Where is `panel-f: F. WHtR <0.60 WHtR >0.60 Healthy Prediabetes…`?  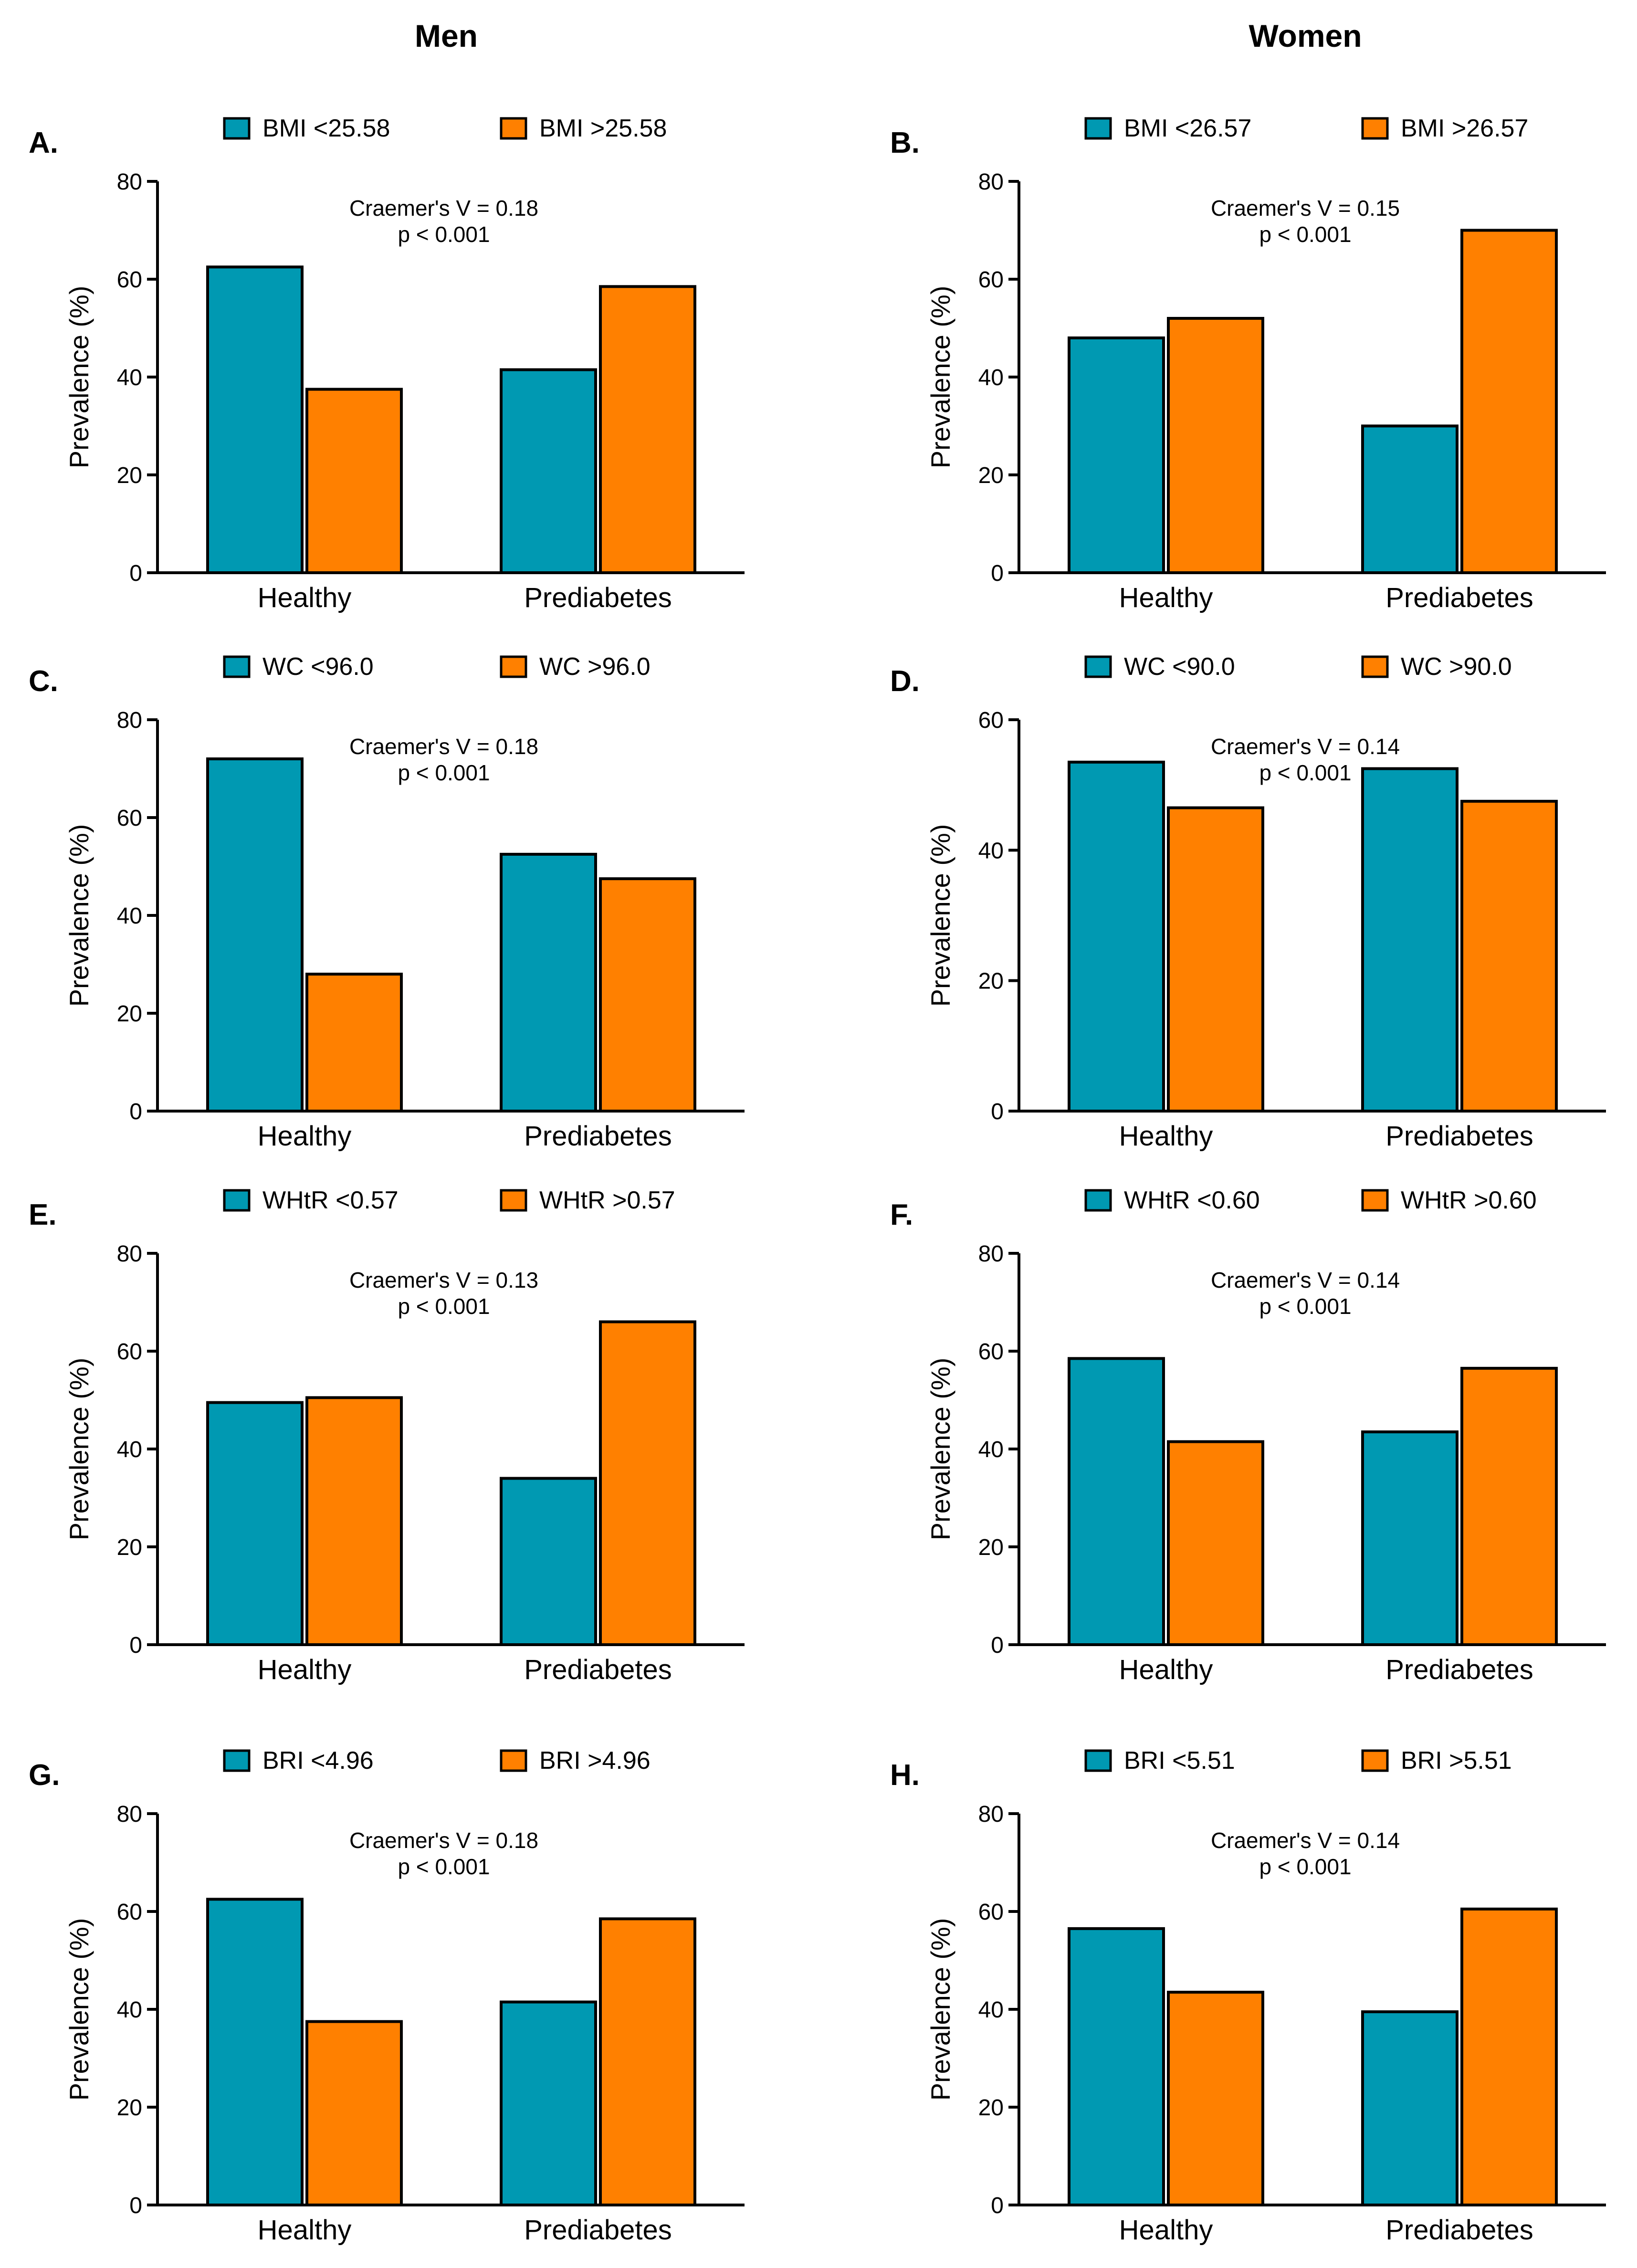
panel-f: F. WHtR <0.60 WHtR >0.60 Healthy Prediabetes… is located at coordinates (1248, 1435).